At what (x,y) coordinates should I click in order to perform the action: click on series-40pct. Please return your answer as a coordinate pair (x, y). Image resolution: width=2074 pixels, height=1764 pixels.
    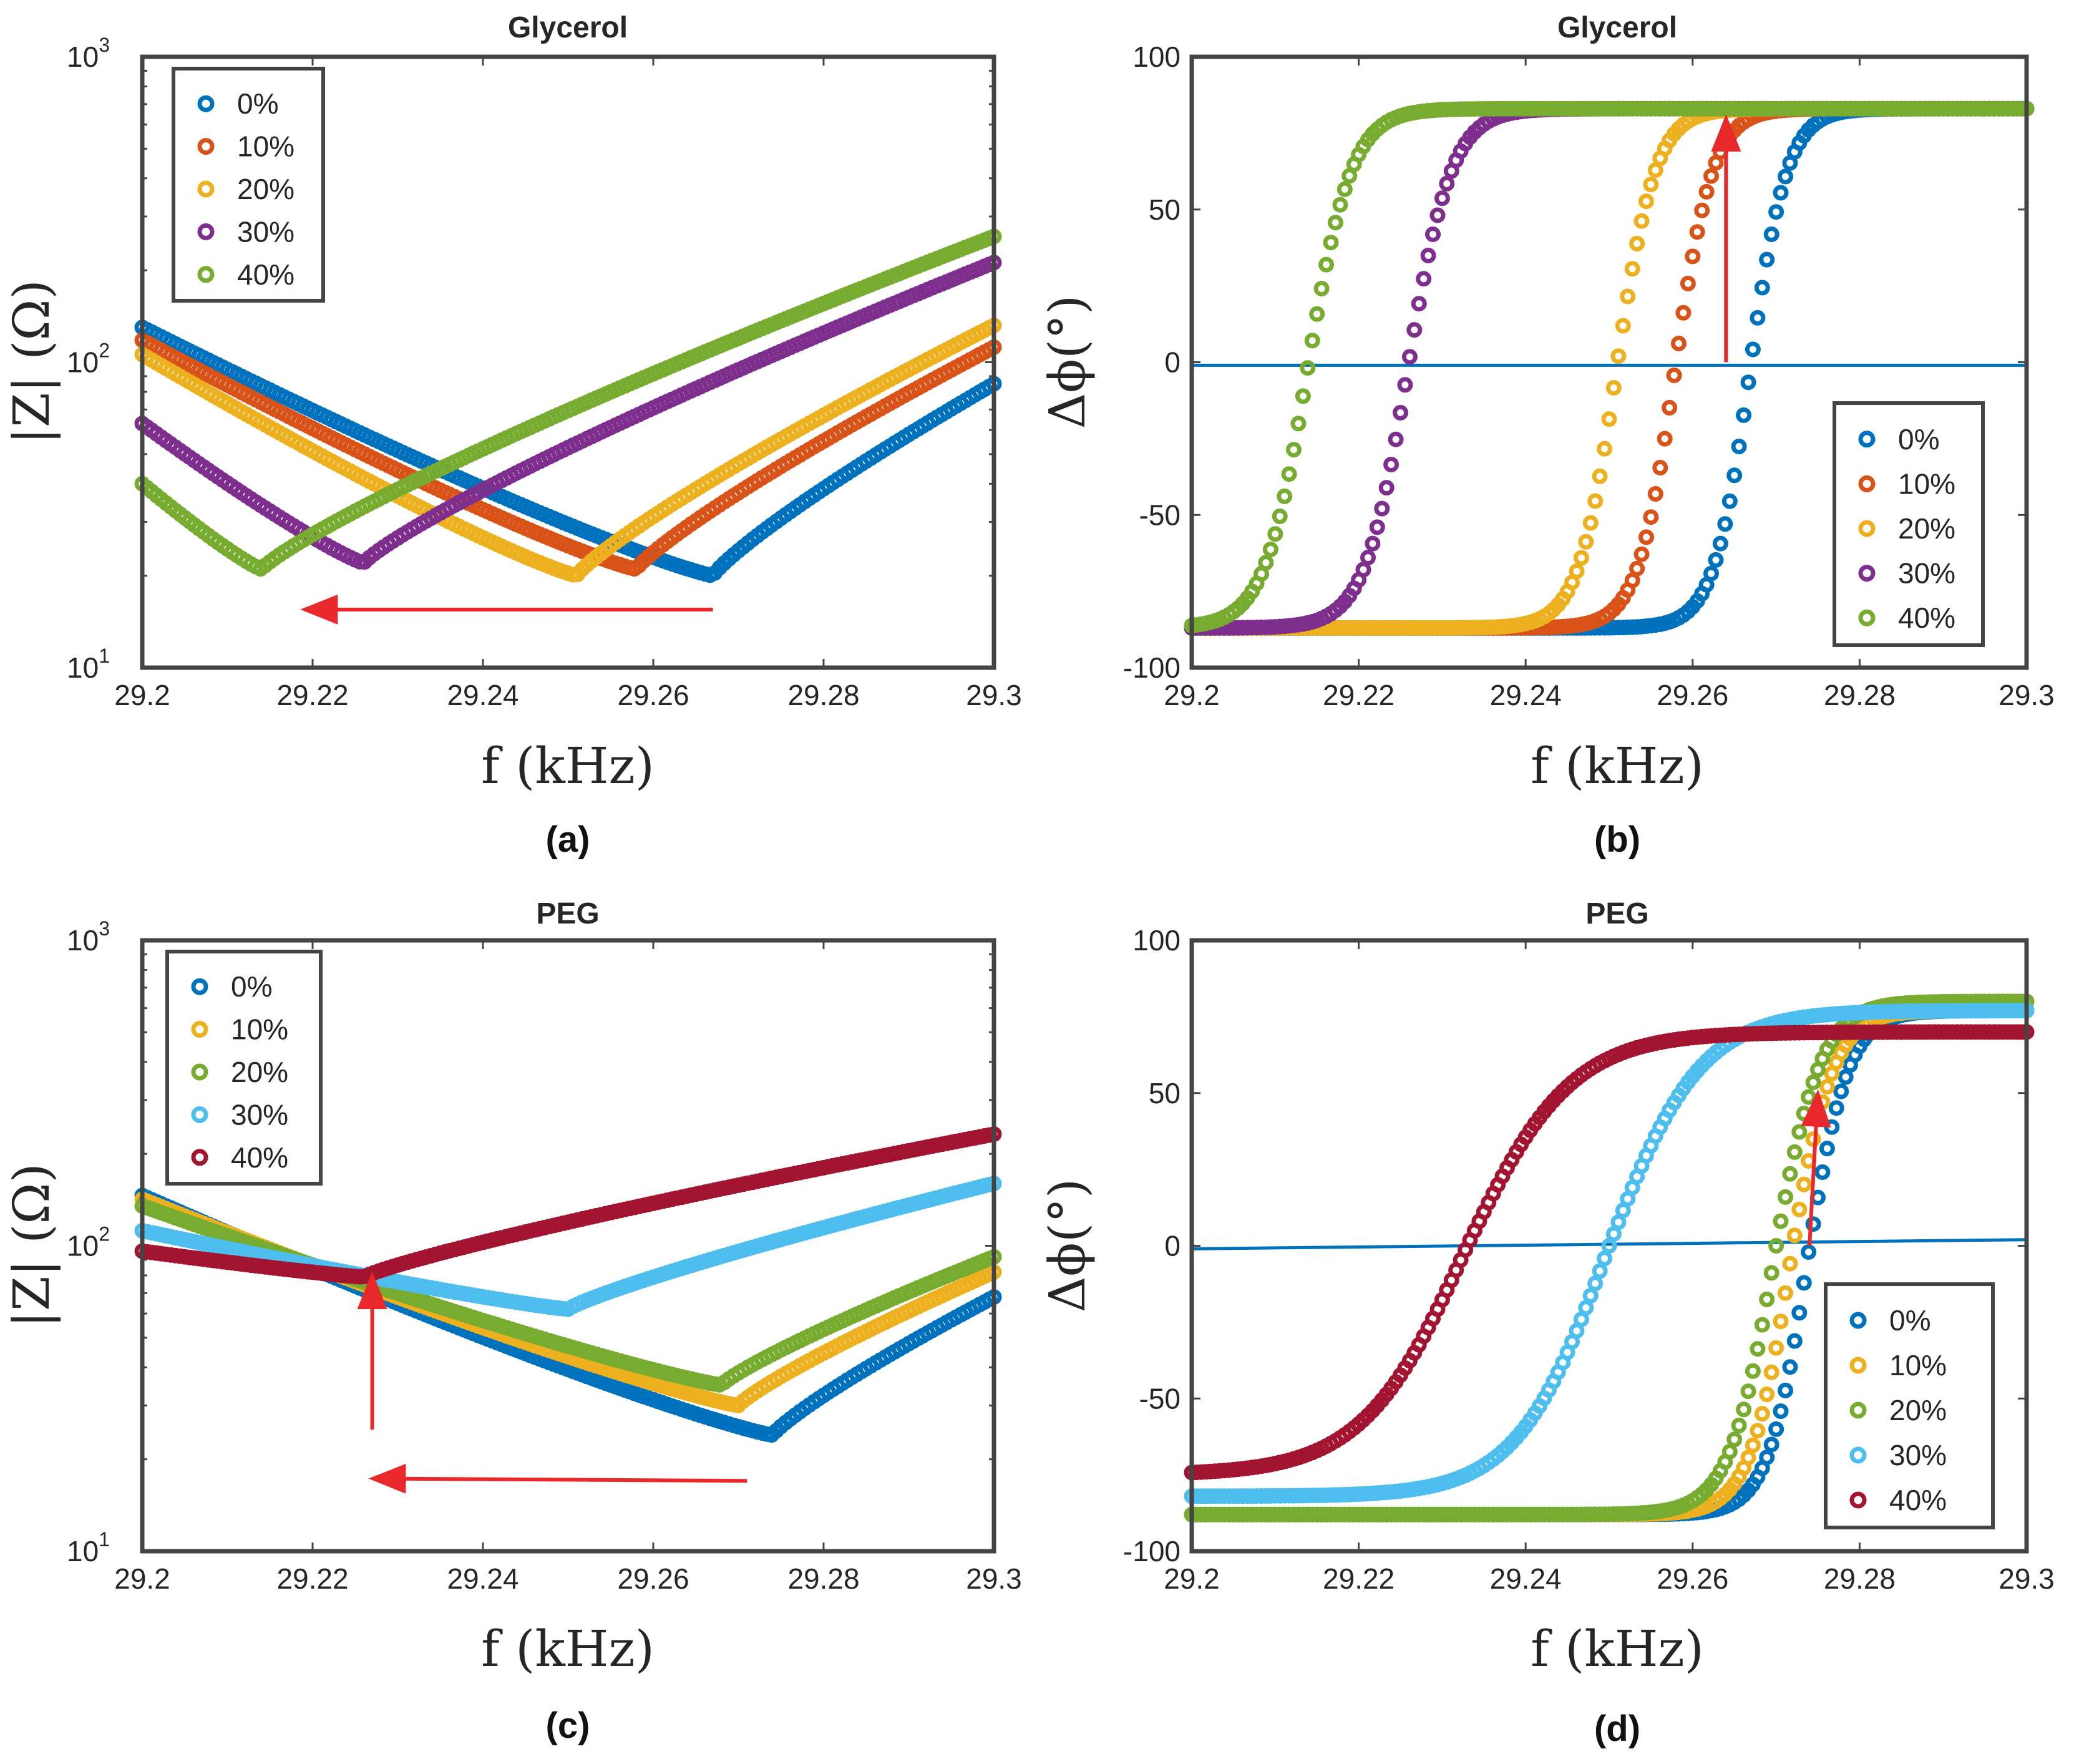
    Looking at the image, I should click on (1609, 1252).